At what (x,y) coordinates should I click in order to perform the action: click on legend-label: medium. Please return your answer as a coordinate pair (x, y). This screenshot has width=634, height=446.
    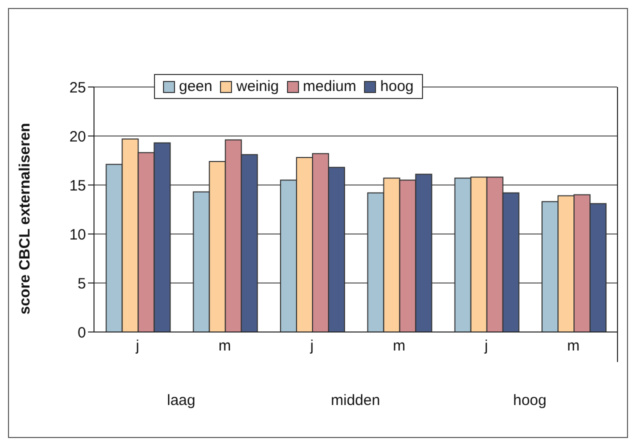
    Looking at the image, I should click on (329, 86).